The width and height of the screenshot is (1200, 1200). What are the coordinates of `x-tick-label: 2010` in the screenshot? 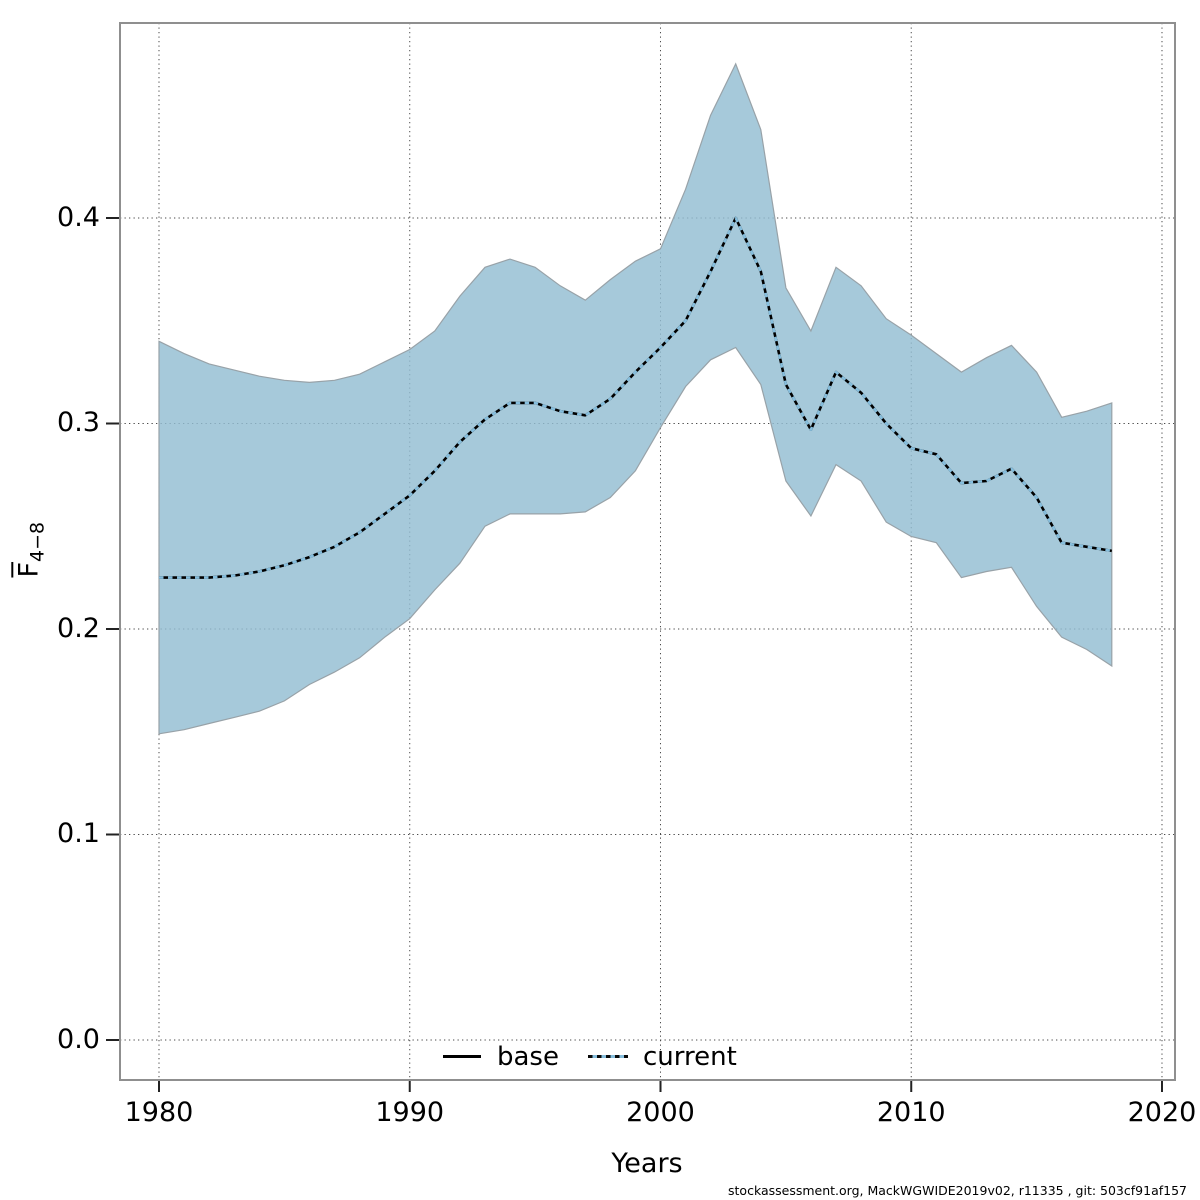 It's located at (911, 1112).